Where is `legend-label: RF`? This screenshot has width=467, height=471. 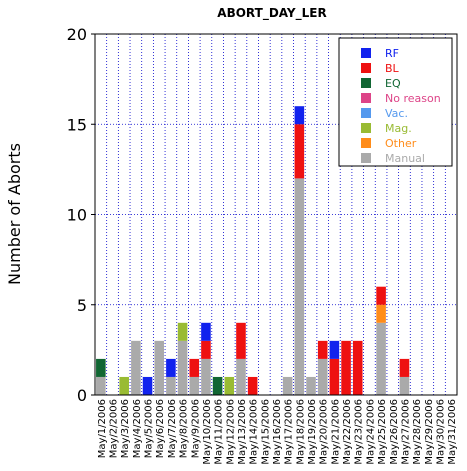
legend-label: RF is located at coordinates (392, 53).